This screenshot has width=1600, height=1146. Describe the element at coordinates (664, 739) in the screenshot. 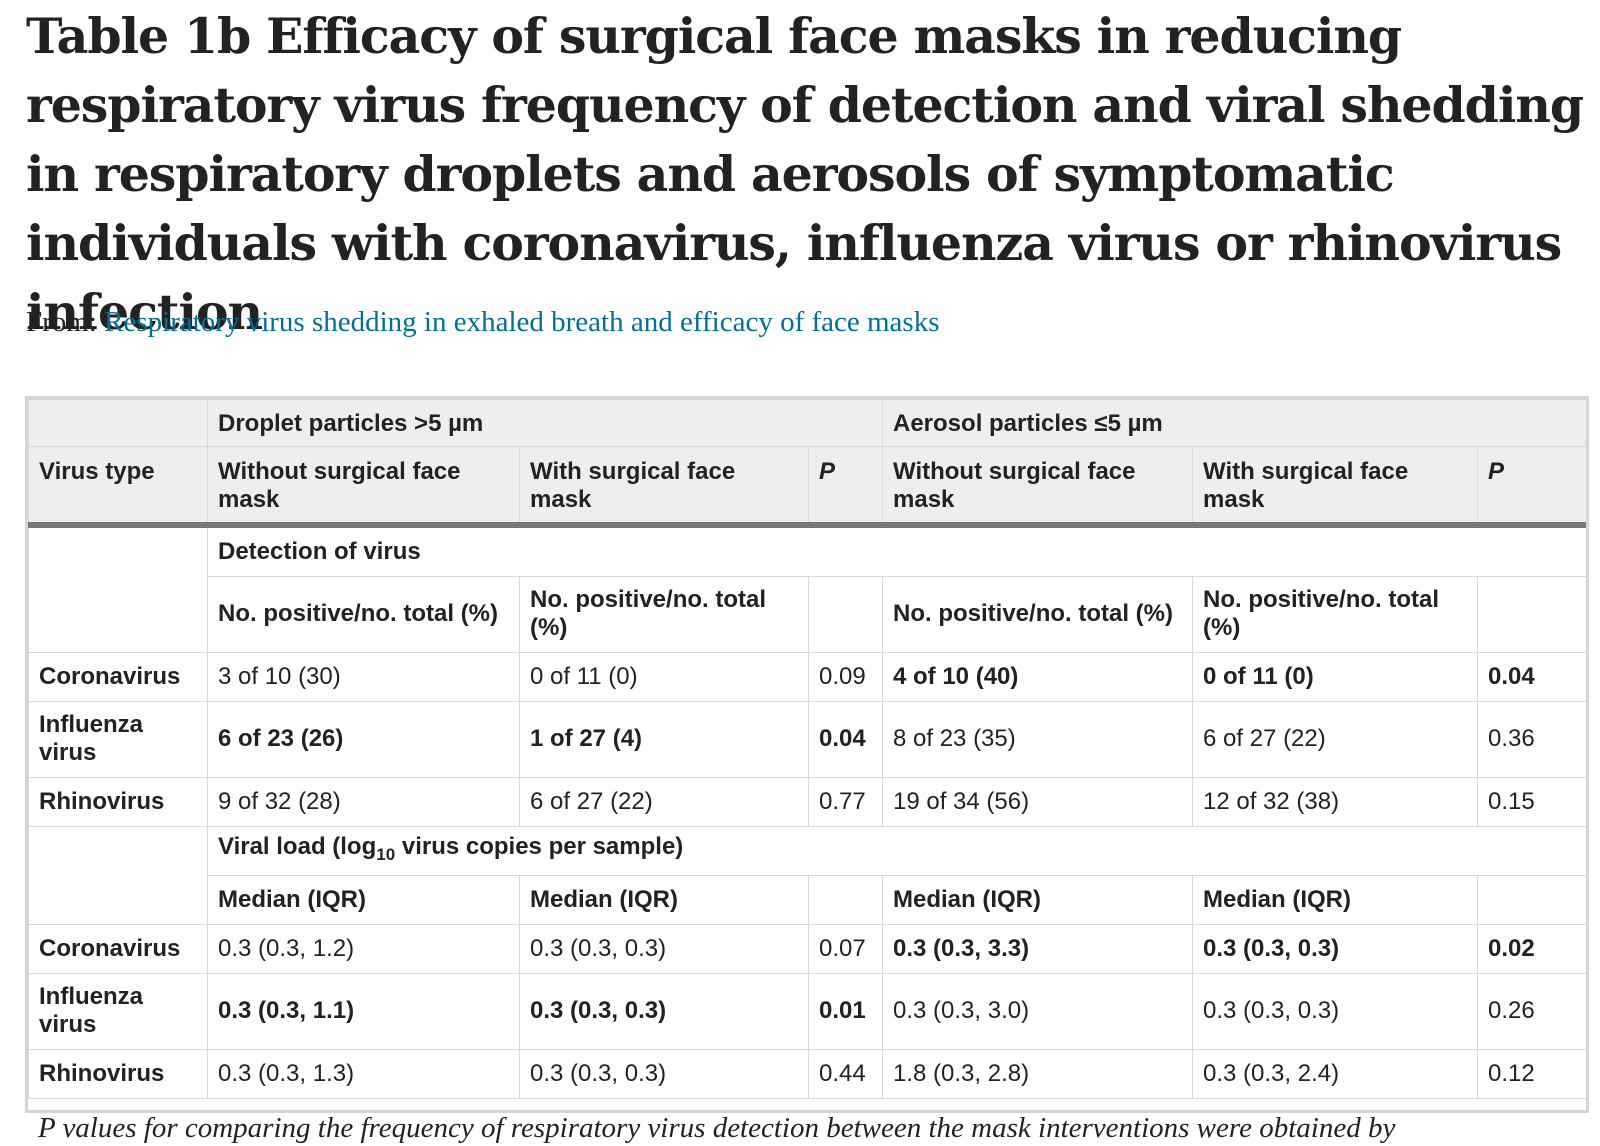

I see `data-cell: 1 of 27 (4)` at that location.